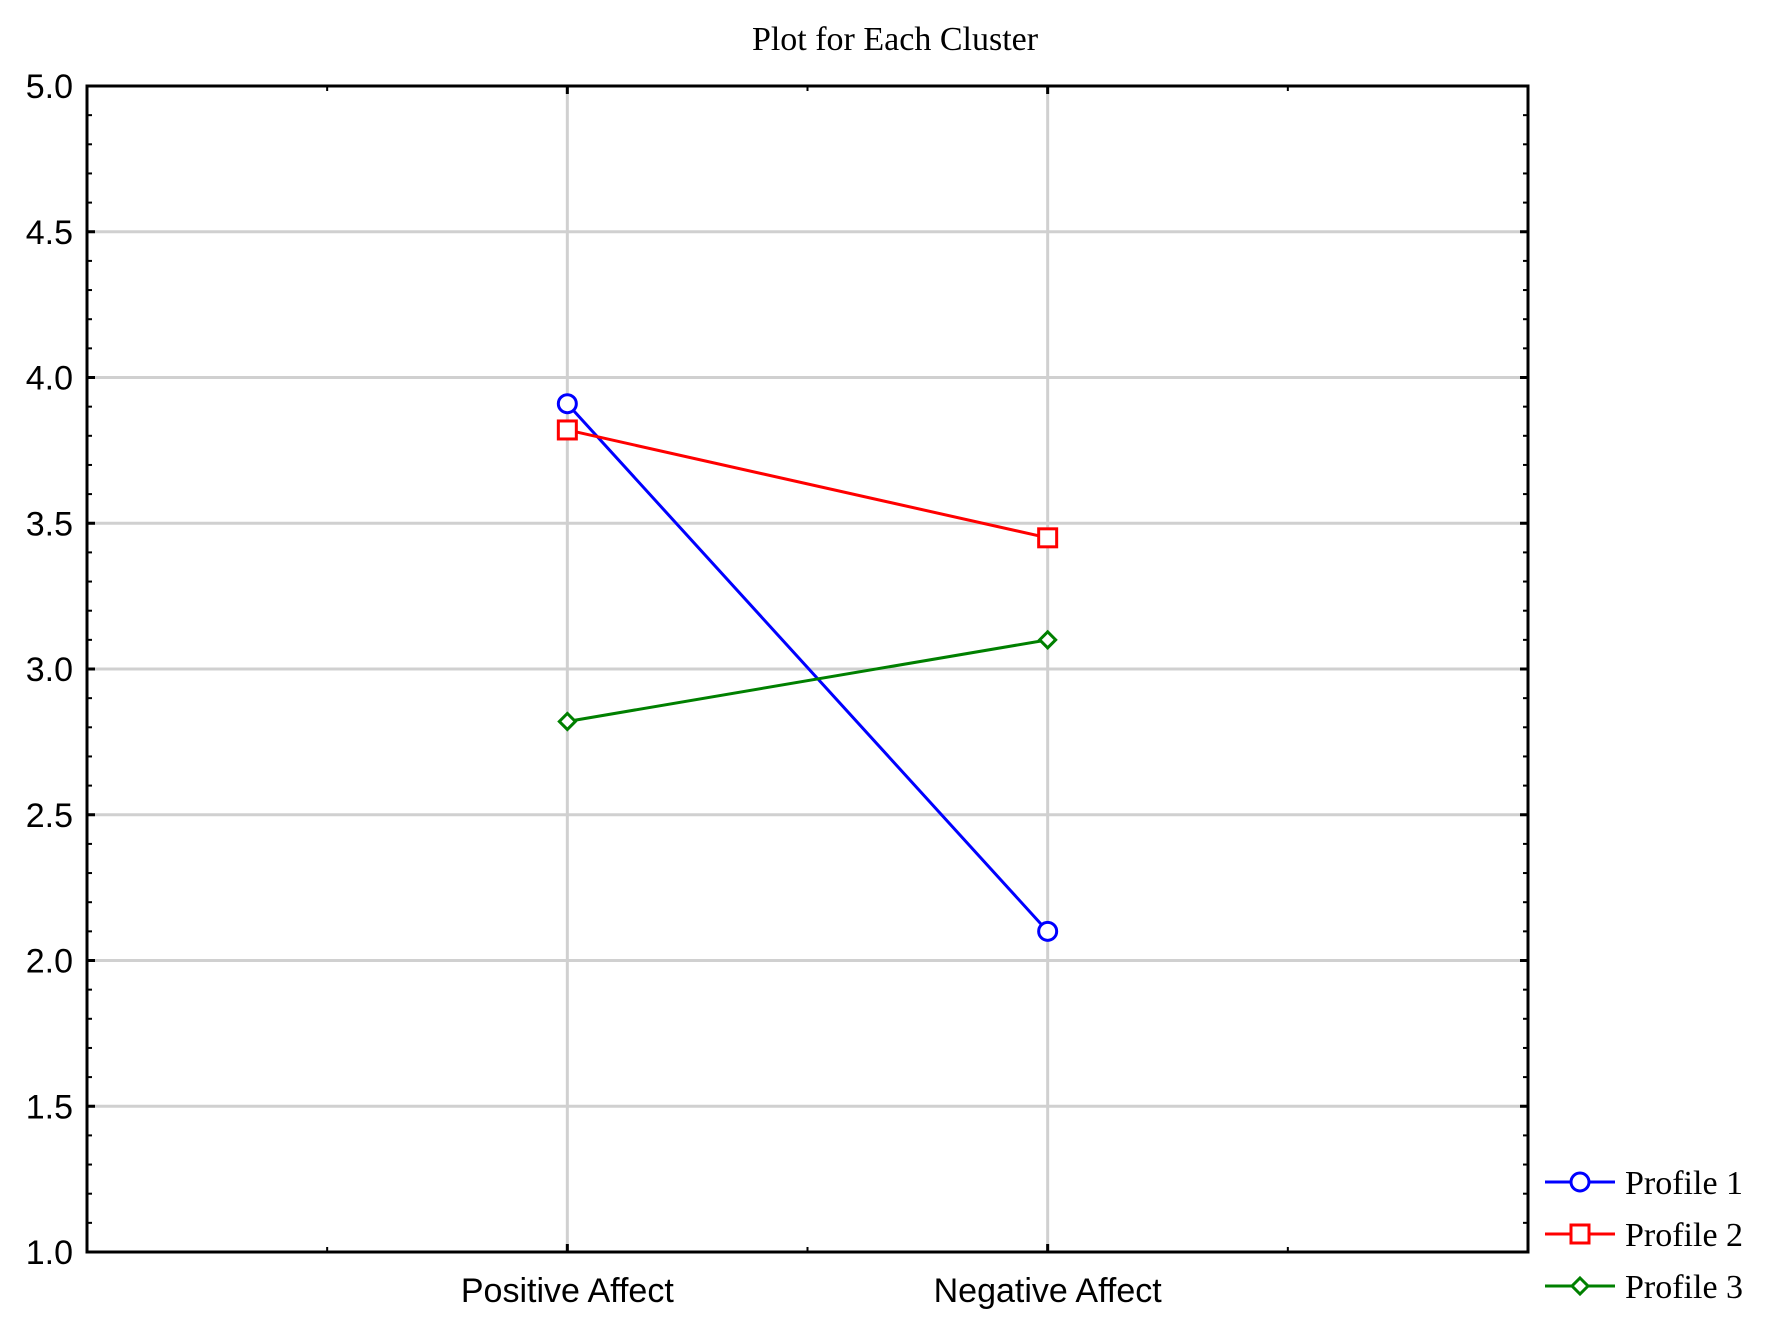  I want to click on legend-label: Profile 2, so click(1684, 1235).